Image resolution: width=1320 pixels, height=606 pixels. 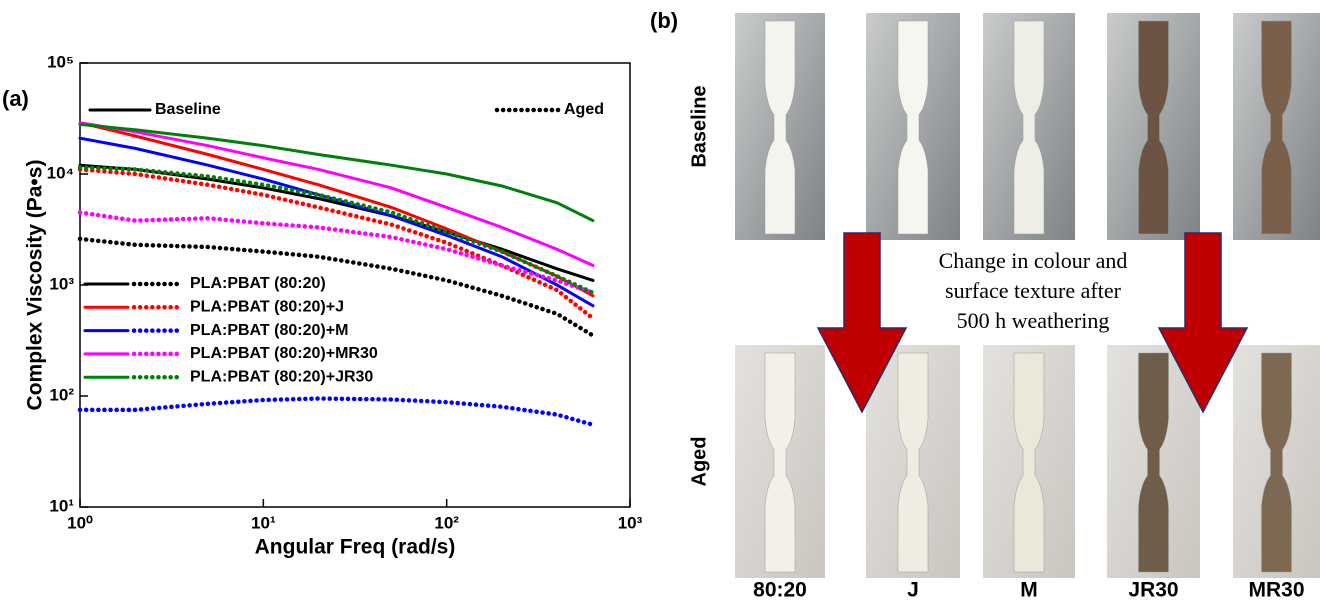 I want to click on legend-label: PLA:PBAT (80:20), so click(x=258, y=283).